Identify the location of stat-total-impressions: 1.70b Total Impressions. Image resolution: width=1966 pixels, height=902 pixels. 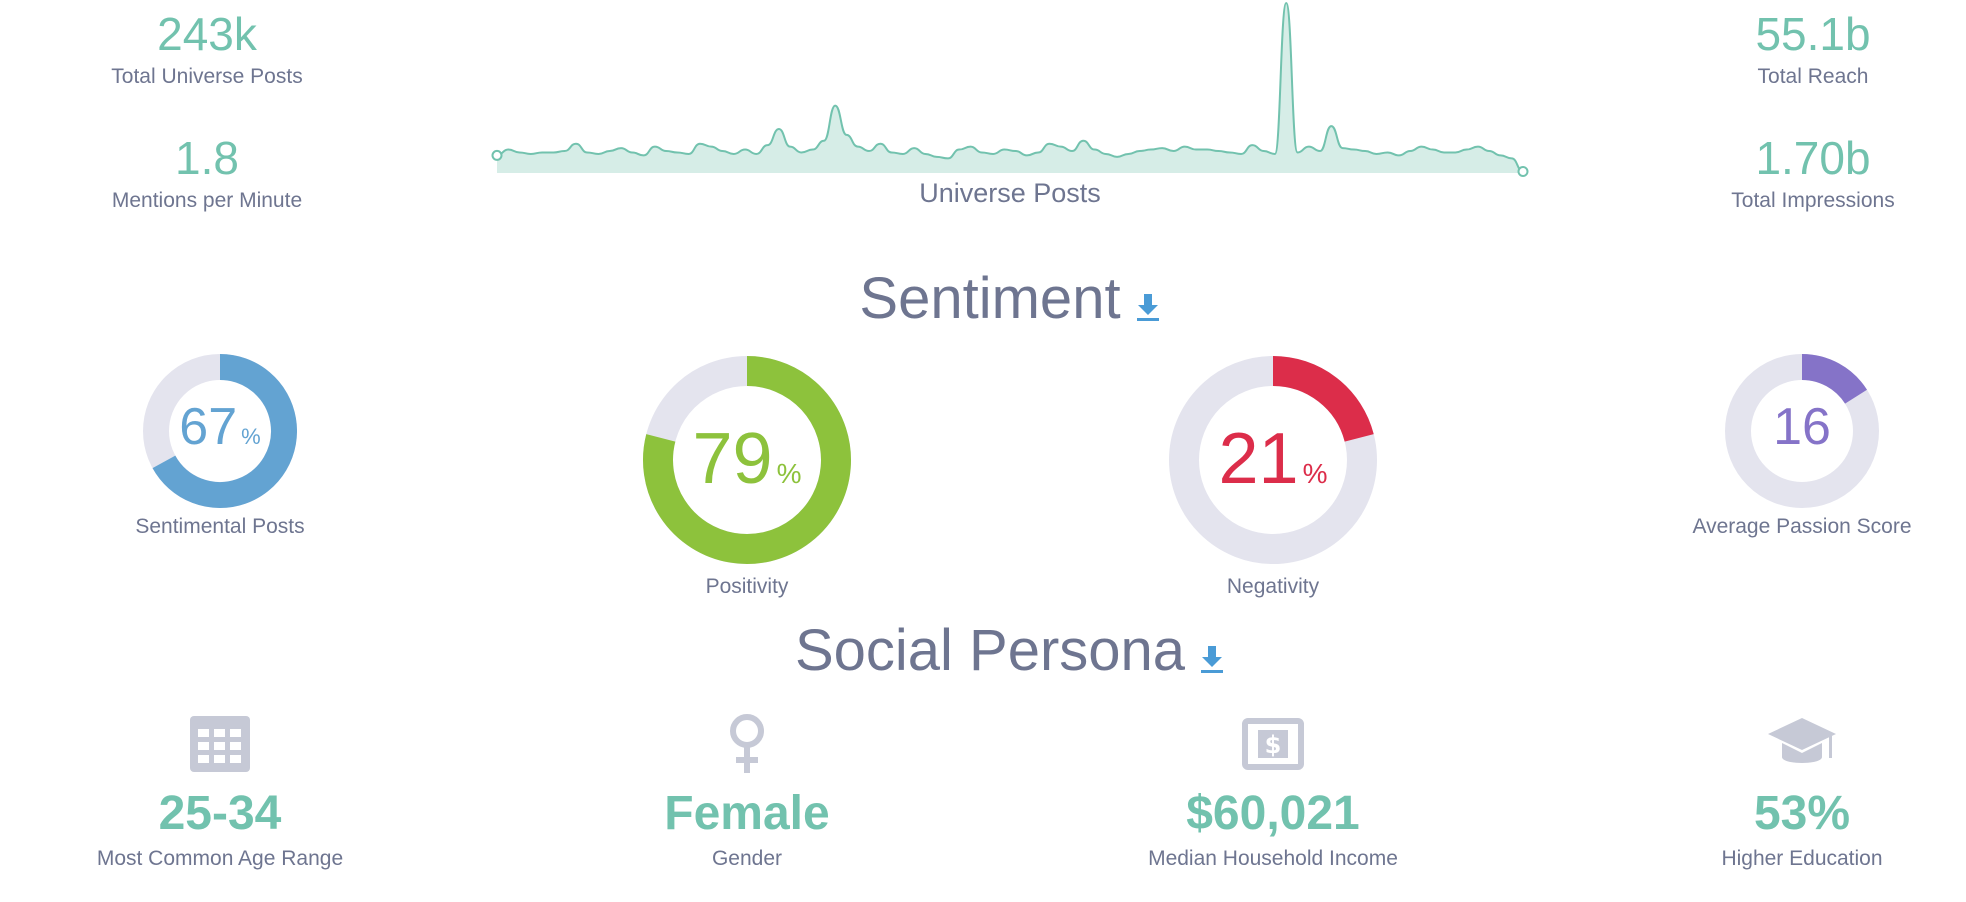
(1813, 173).